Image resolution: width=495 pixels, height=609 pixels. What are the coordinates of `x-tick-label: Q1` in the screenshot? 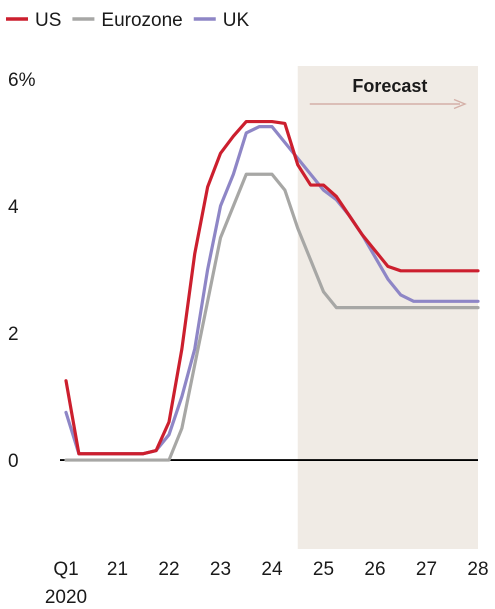 It's located at (65, 569).